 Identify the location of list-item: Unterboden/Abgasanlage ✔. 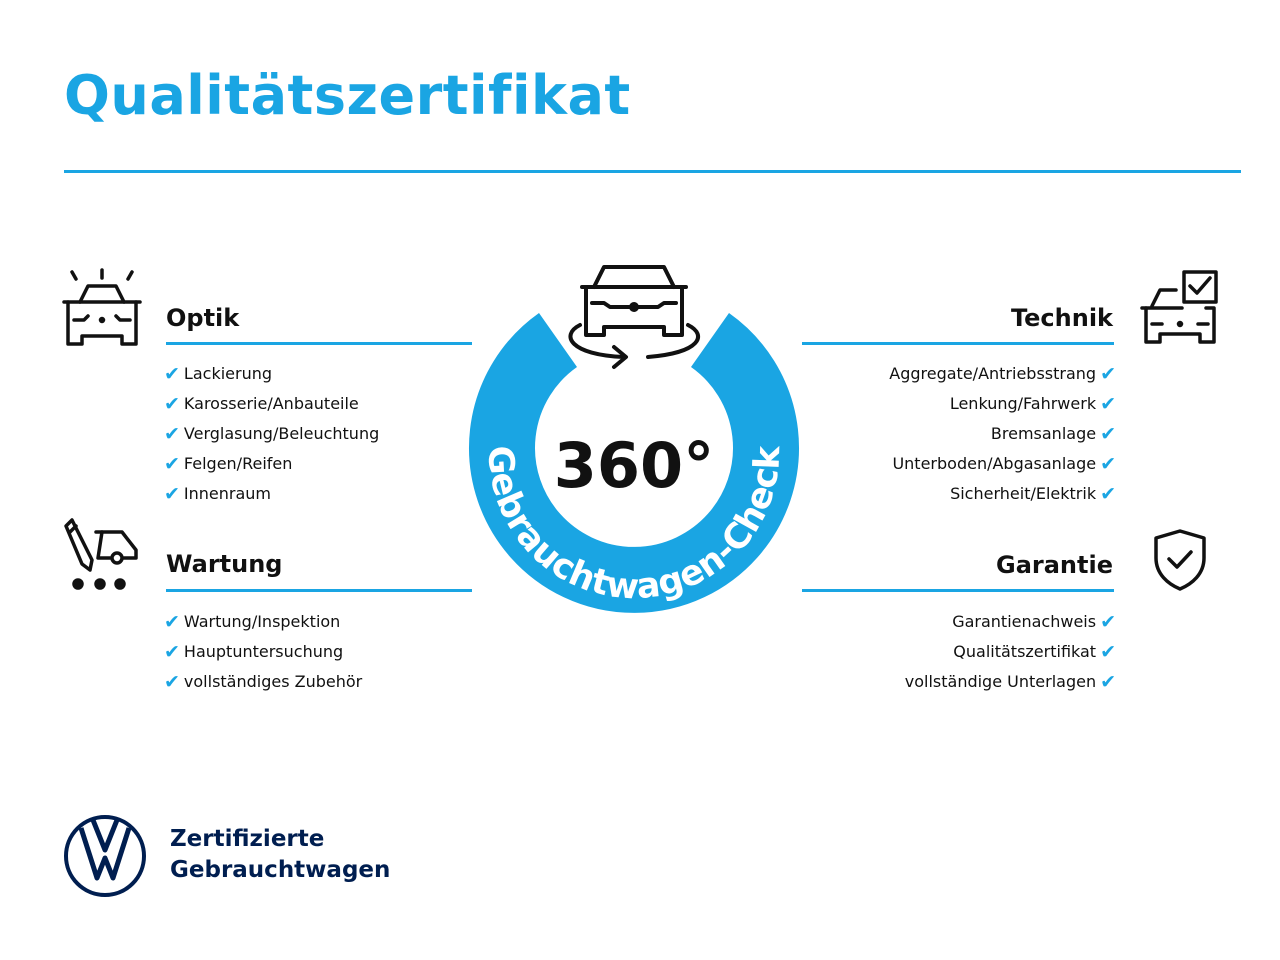
(1002, 464).